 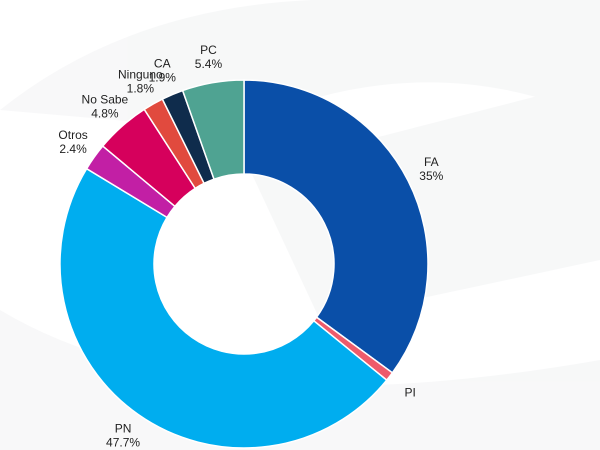 What do you see at coordinates (105, 114) in the screenshot?
I see `label-value-no-sabe: 4.8%` at bounding box center [105, 114].